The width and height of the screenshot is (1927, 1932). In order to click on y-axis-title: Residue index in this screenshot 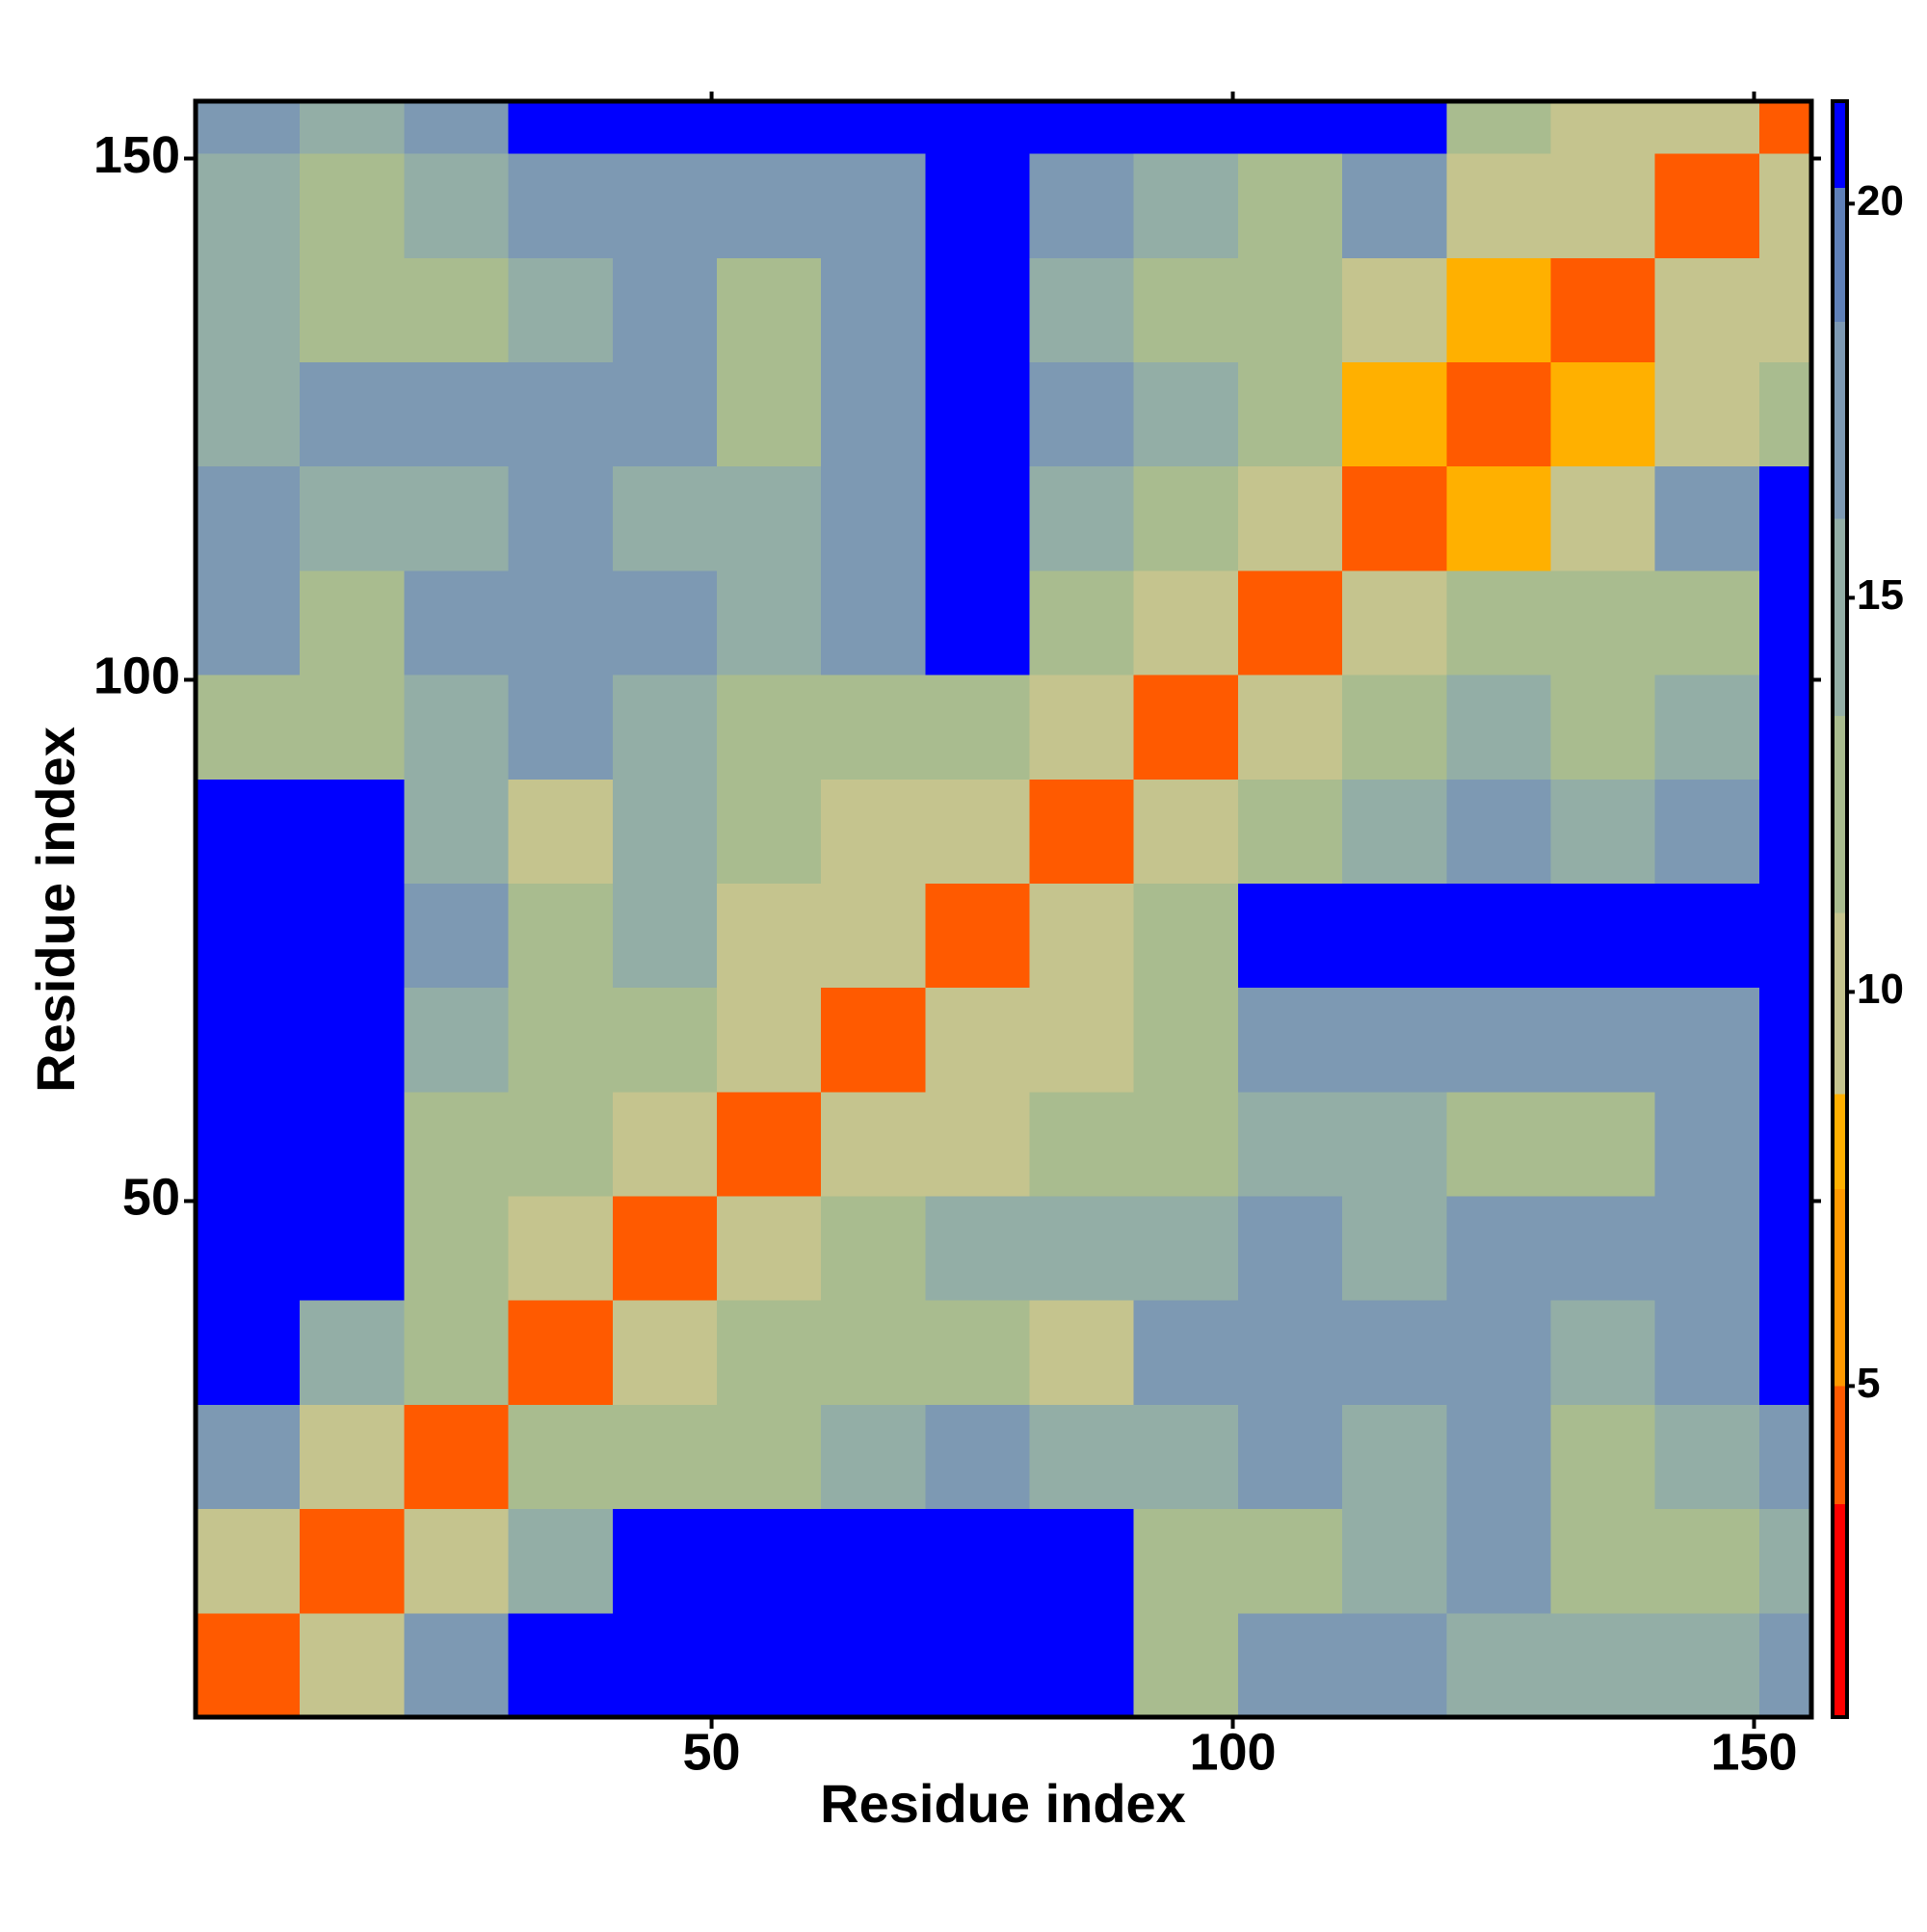, I will do `click(55, 910)`.